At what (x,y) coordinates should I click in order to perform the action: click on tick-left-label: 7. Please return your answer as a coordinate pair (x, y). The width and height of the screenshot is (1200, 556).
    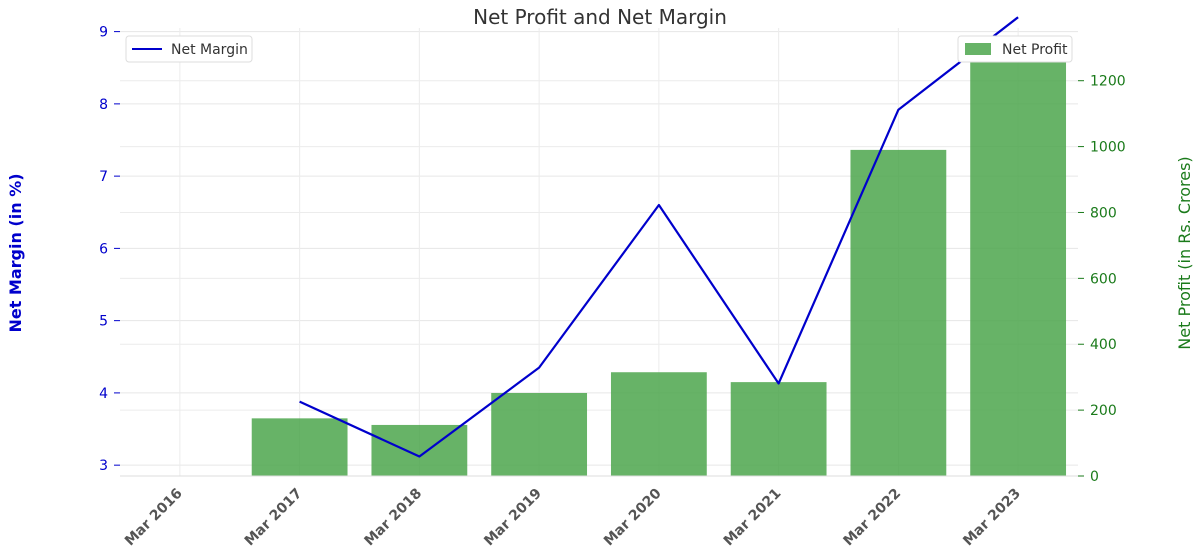
    Looking at the image, I should click on (103, 177).